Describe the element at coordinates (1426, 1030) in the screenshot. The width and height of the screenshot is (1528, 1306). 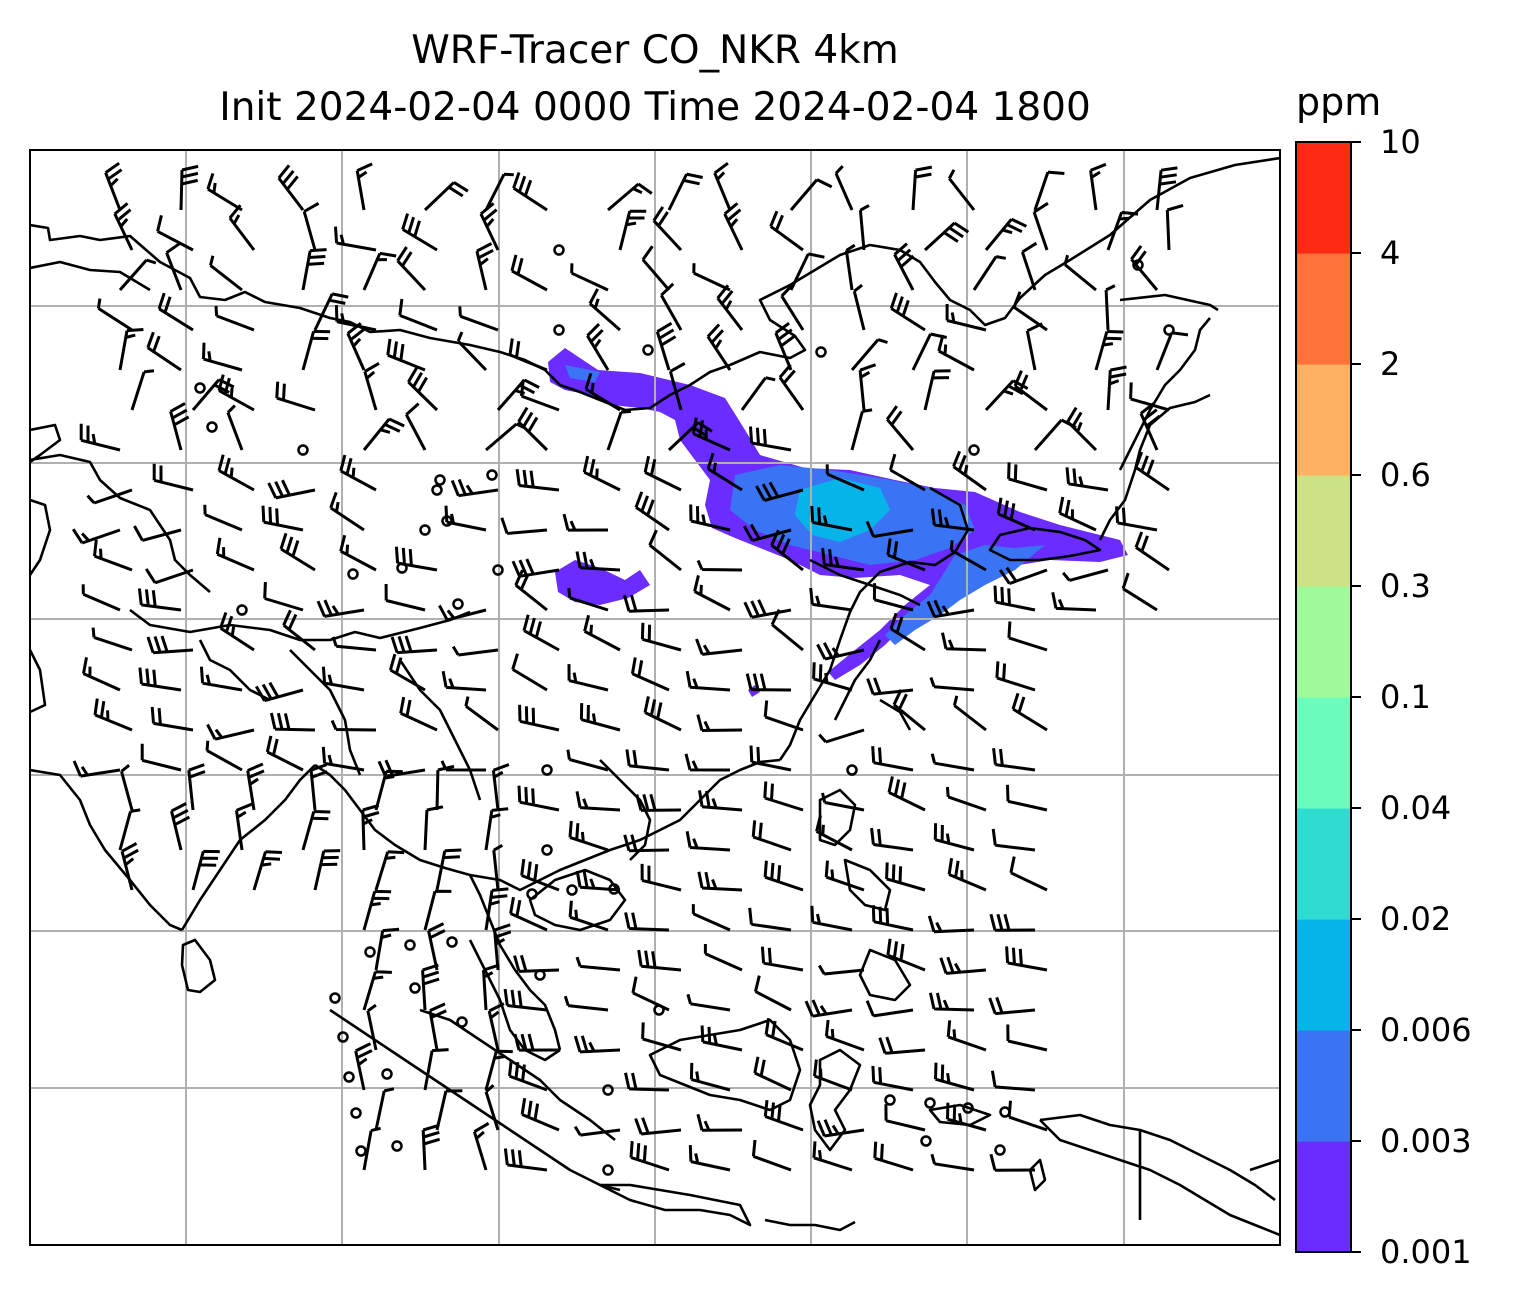
I see `colorbar-tick-label: 0.006` at that location.